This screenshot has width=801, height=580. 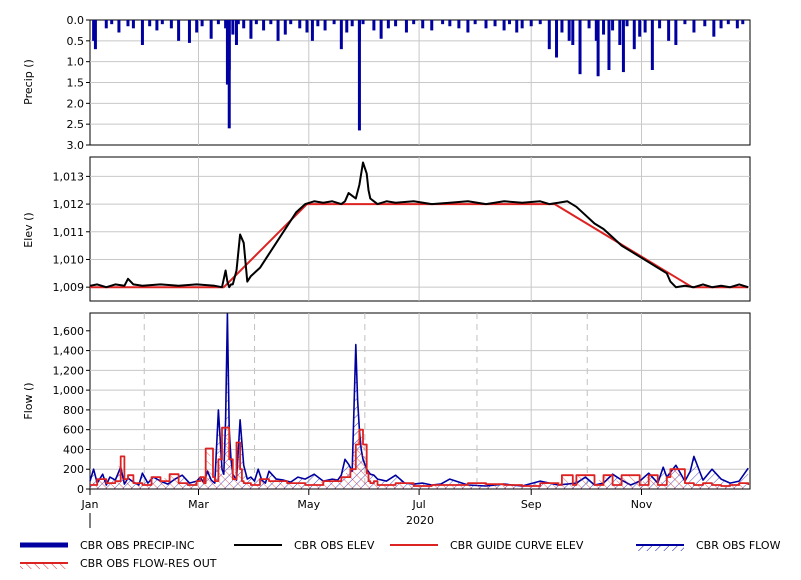 What do you see at coordinates (69, 287) in the screenshot?
I see `elev-y-tick-label: 1,009` at bounding box center [69, 287].